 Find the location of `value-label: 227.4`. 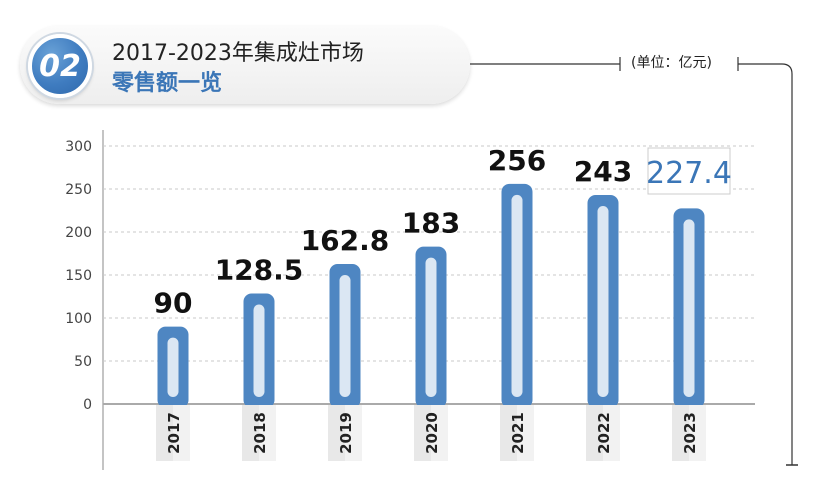

value-label: 227.4 is located at coordinates (689, 173).